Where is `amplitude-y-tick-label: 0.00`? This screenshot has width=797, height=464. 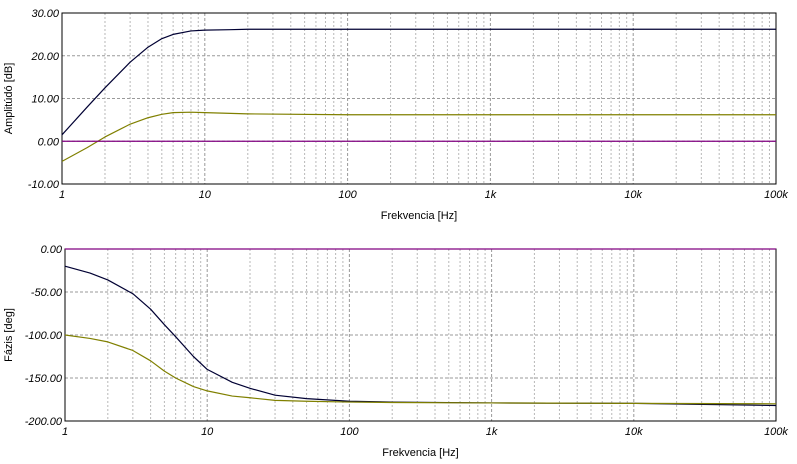 amplitude-y-tick-label: 0.00 is located at coordinates (49, 142).